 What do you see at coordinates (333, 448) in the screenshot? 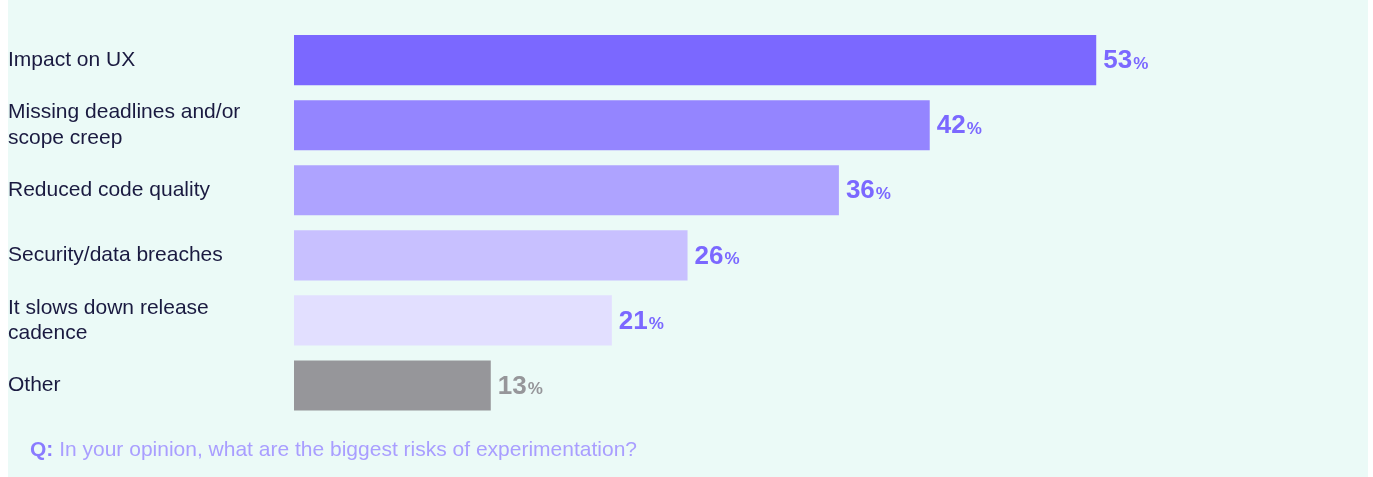
I see `text: Q: In your opinion, what are the biggest risks of experimentation?` at bounding box center [333, 448].